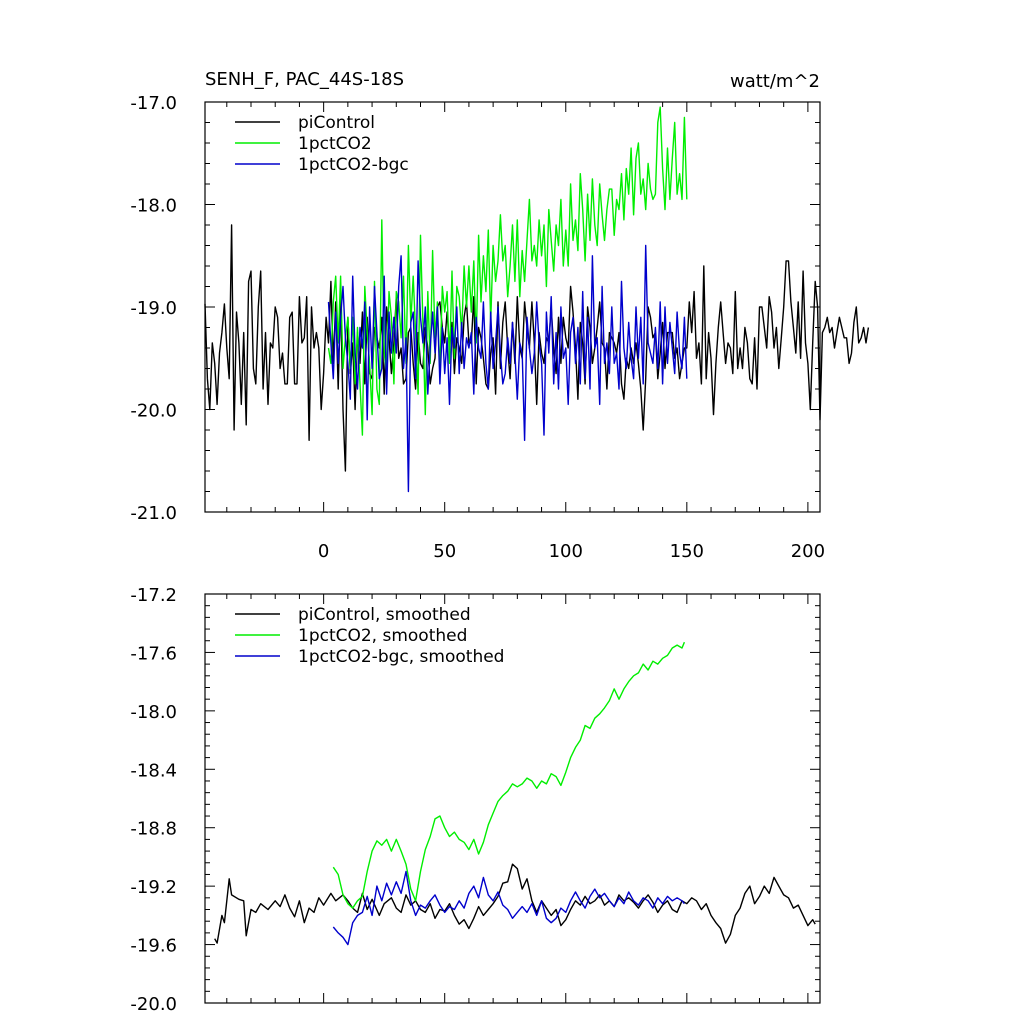 Image resolution: width=1024 pixels, height=1024 pixels. Describe the element at coordinates (336, 123) in the screenshot. I see `legend-label: piControl` at that location.